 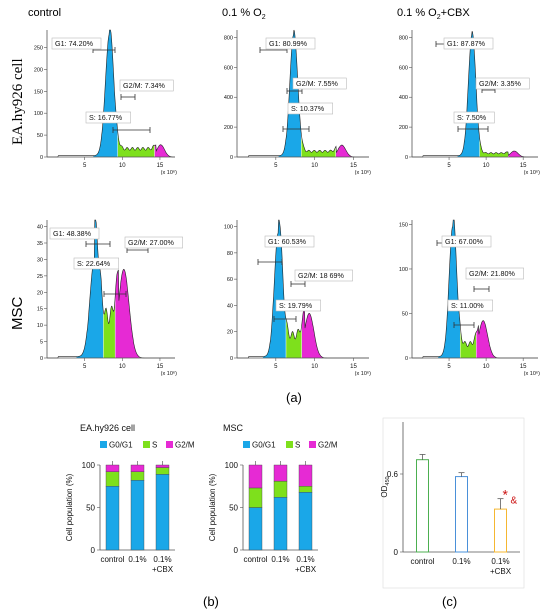 I want to click on col-header-control: control, so click(x=44, y=13).